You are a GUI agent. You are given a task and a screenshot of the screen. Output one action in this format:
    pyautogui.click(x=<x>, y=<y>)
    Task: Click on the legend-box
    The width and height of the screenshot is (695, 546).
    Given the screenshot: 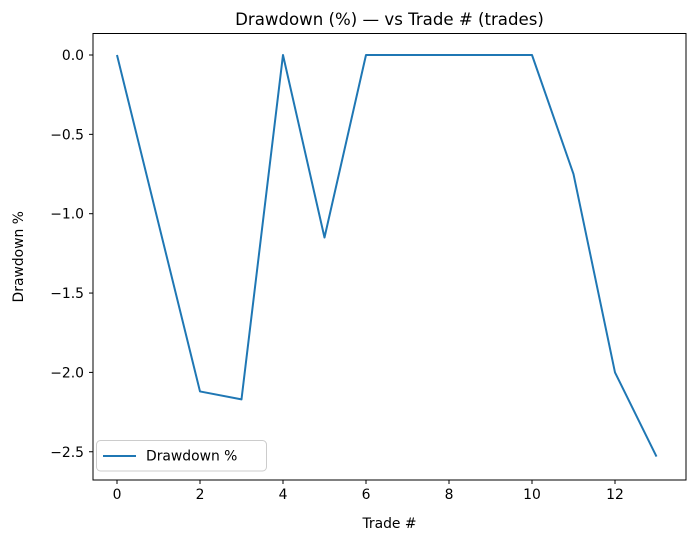 What is the action you would take?
    pyautogui.click(x=181, y=456)
    